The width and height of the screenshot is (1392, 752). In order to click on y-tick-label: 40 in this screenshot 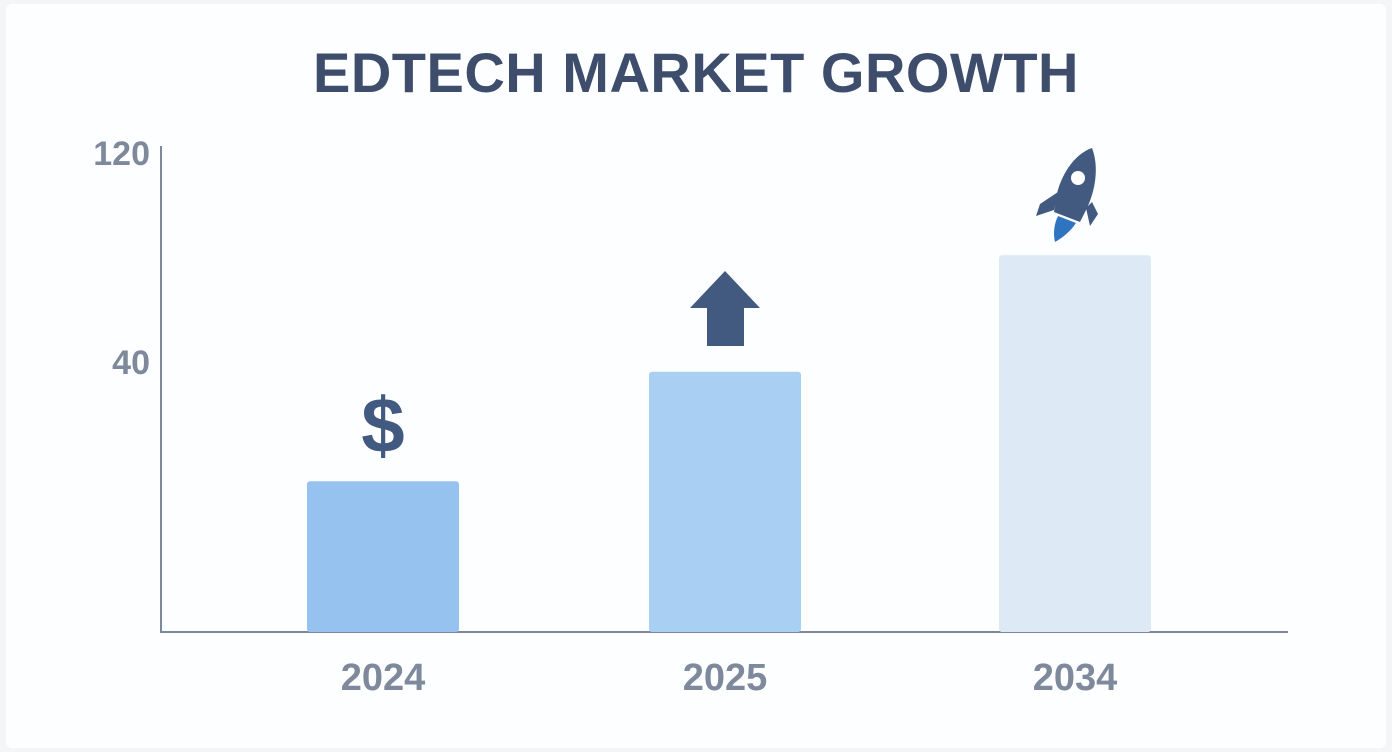, I will do `click(131, 363)`.